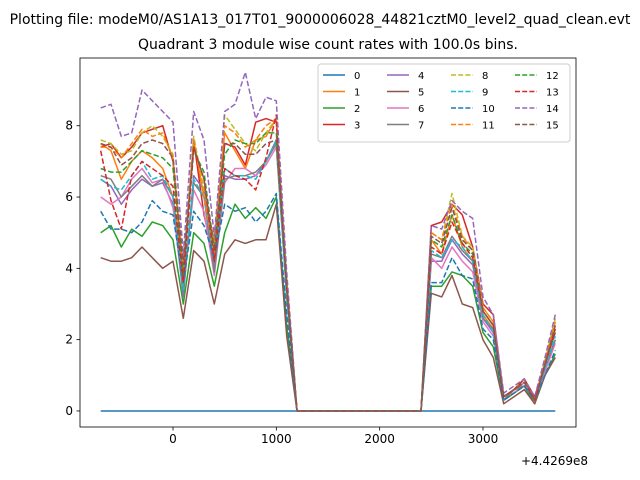 The height and width of the screenshot is (480, 640). I want to click on y-tick-label: 4, so click(69, 268).